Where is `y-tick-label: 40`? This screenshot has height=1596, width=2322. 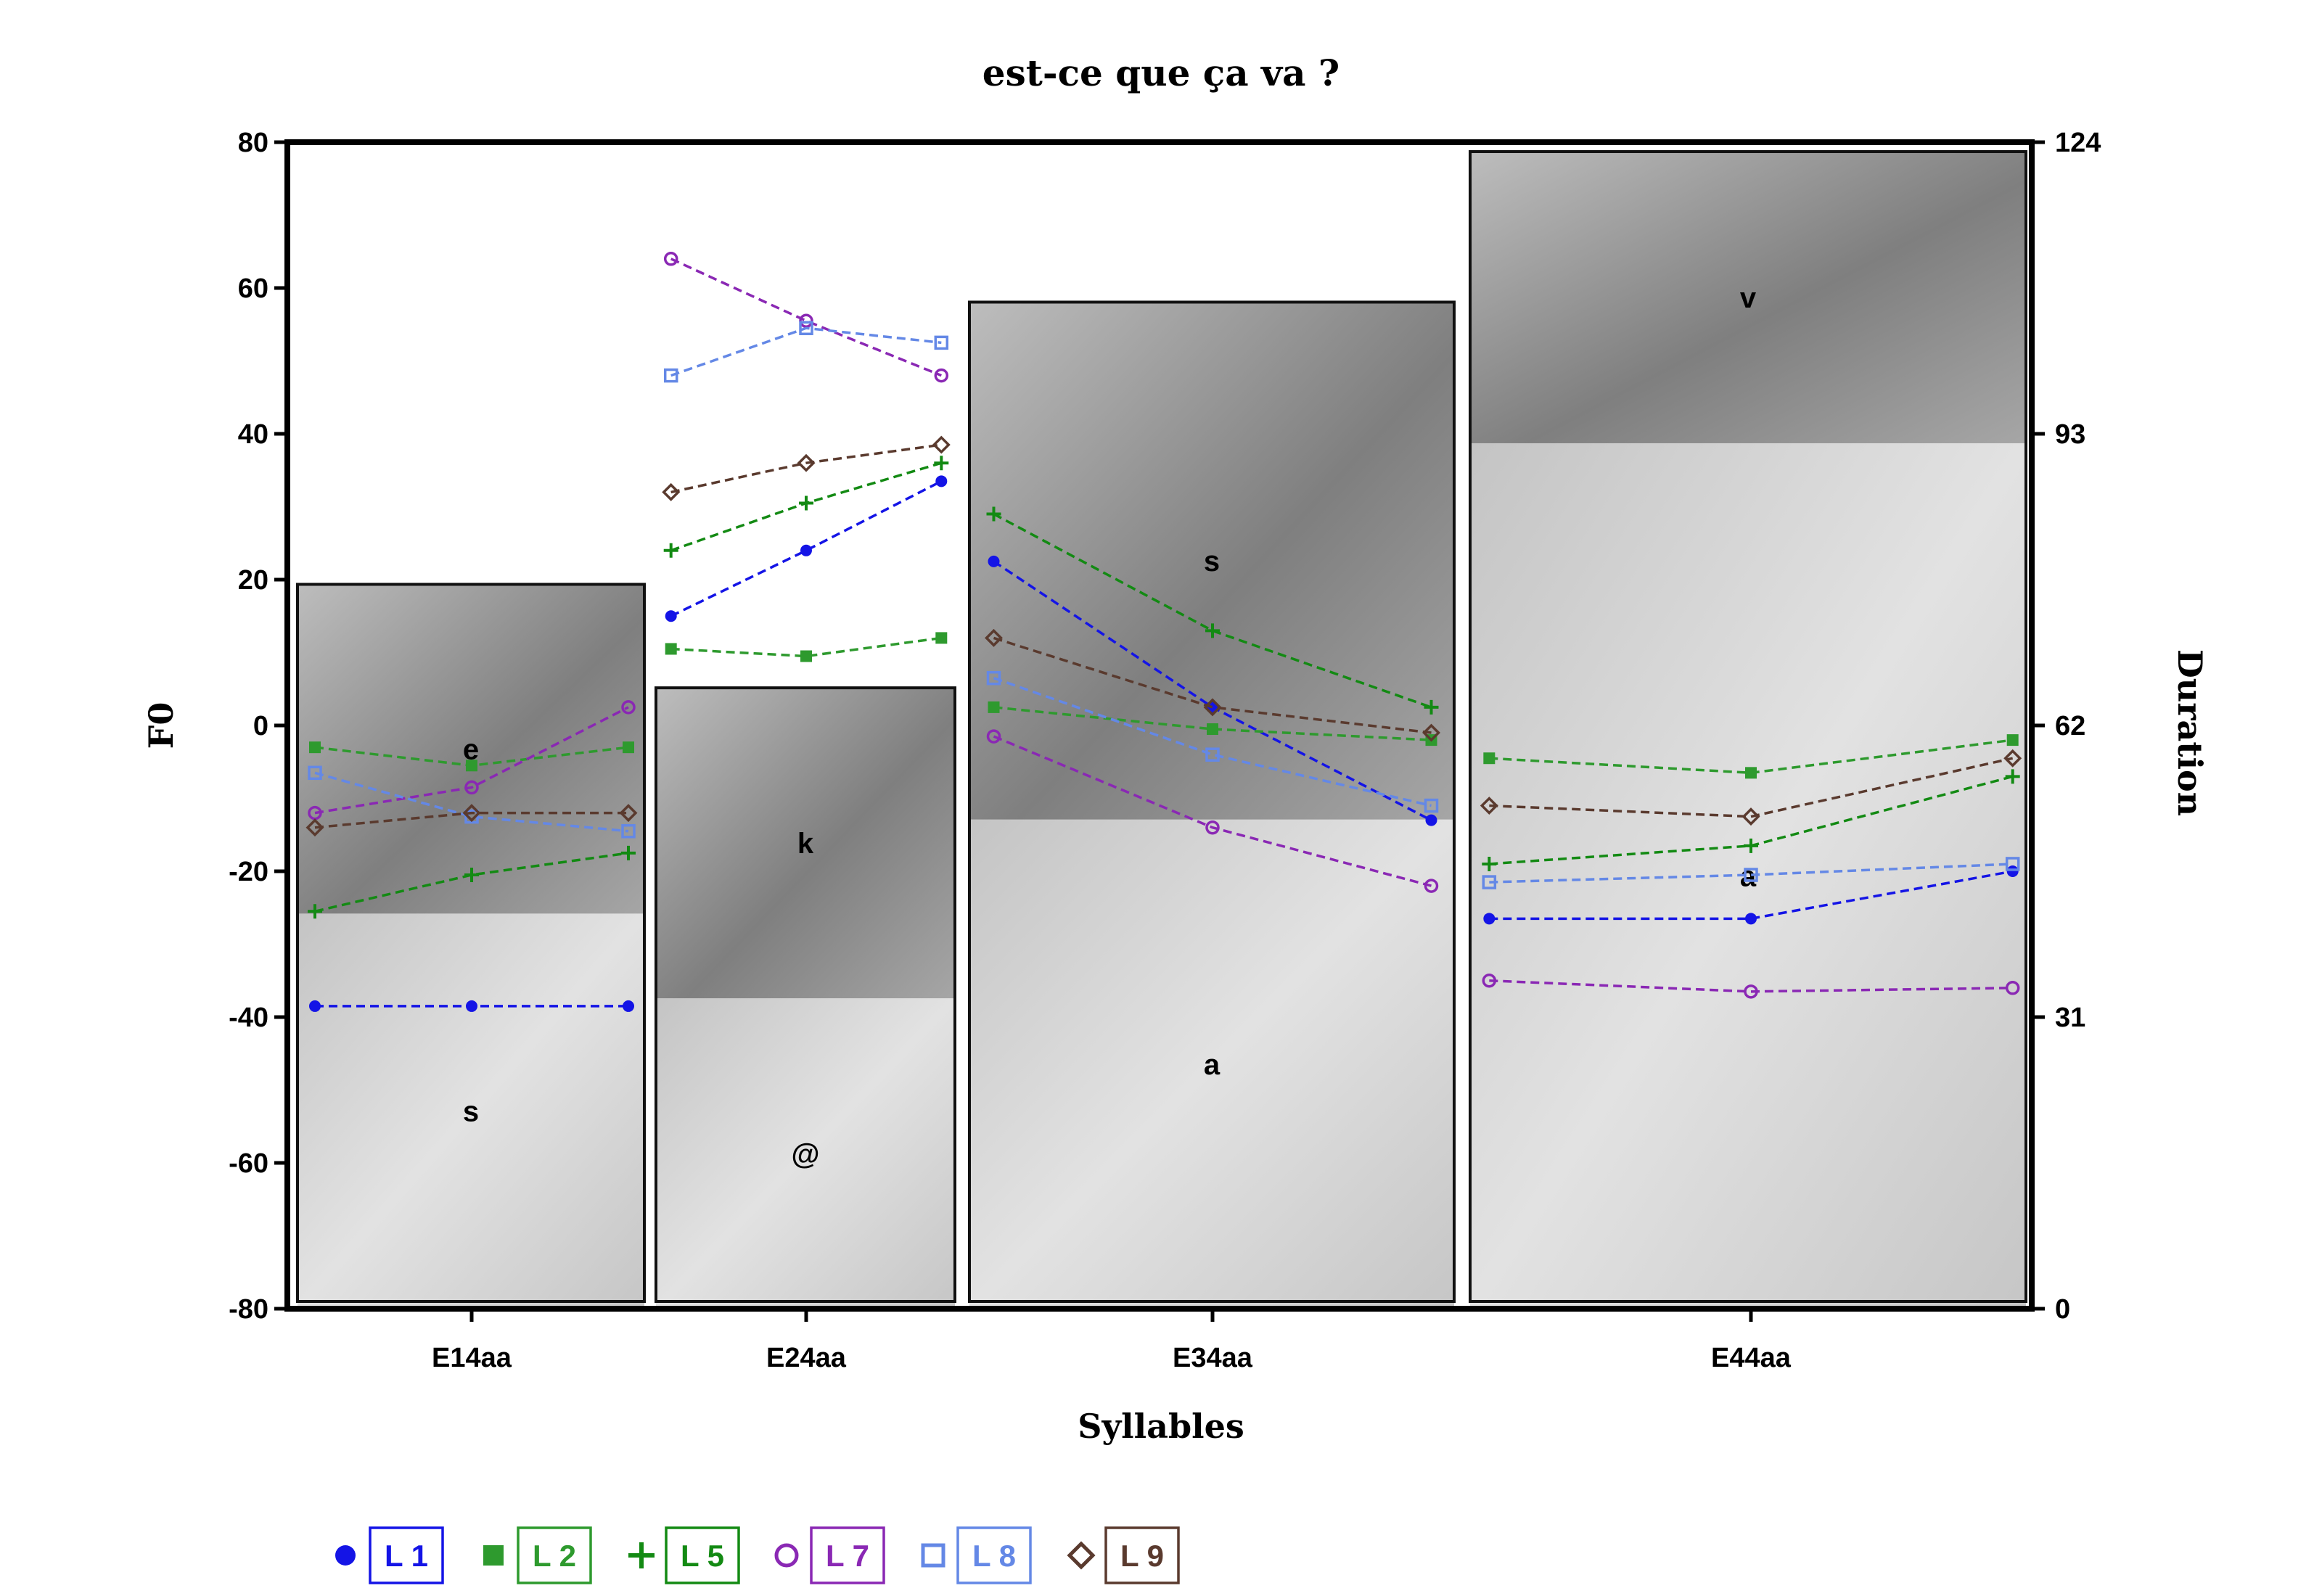
y-tick-label: 40 is located at coordinates (253, 435).